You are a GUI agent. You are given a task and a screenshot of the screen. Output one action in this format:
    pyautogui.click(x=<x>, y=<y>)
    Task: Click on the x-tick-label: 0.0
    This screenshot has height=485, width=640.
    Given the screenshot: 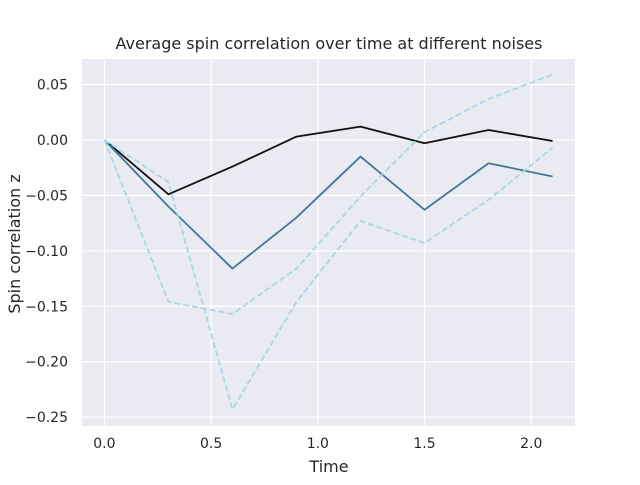 What is the action you would take?
    pyautogui.click(x=104, y=444)
    